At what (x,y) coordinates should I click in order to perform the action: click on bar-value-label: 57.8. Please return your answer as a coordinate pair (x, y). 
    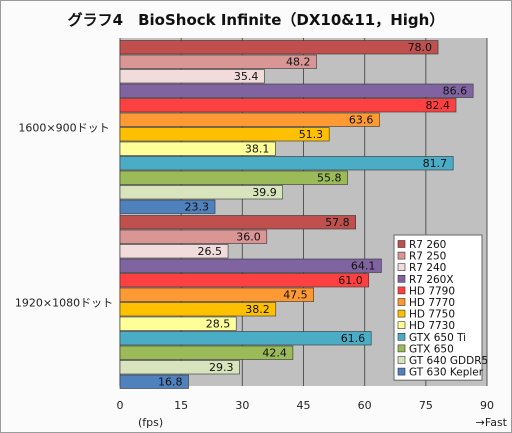
    Looking at the image, I should click on (337, 222).